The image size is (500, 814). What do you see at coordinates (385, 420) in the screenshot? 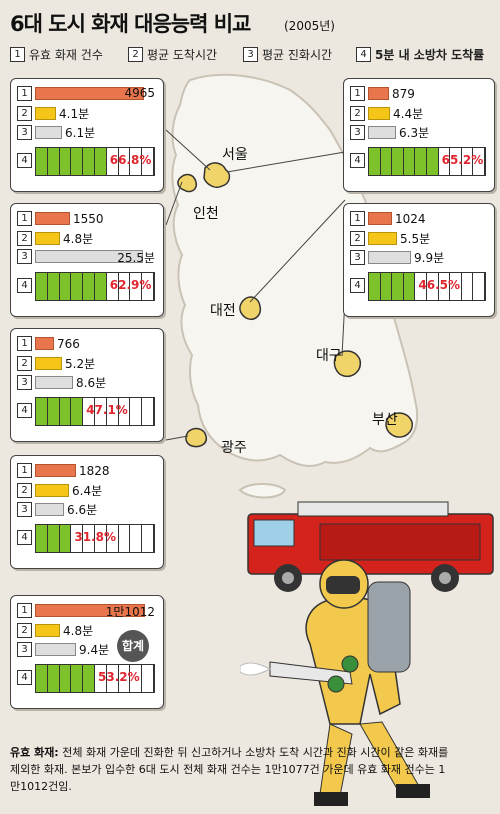
I see `city-label-busan: 부산` at bounding box center [385, 420].